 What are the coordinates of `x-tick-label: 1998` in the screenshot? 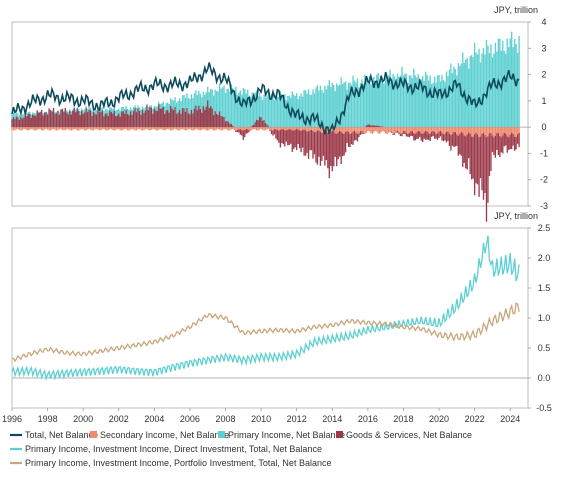 It's located at (48, 419).